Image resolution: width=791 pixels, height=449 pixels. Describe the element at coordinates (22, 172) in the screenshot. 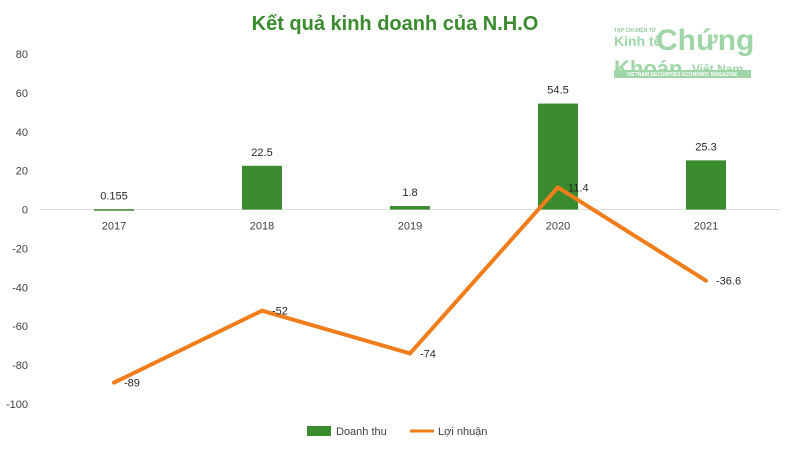

I see `y-tick-label: 20` at that location.